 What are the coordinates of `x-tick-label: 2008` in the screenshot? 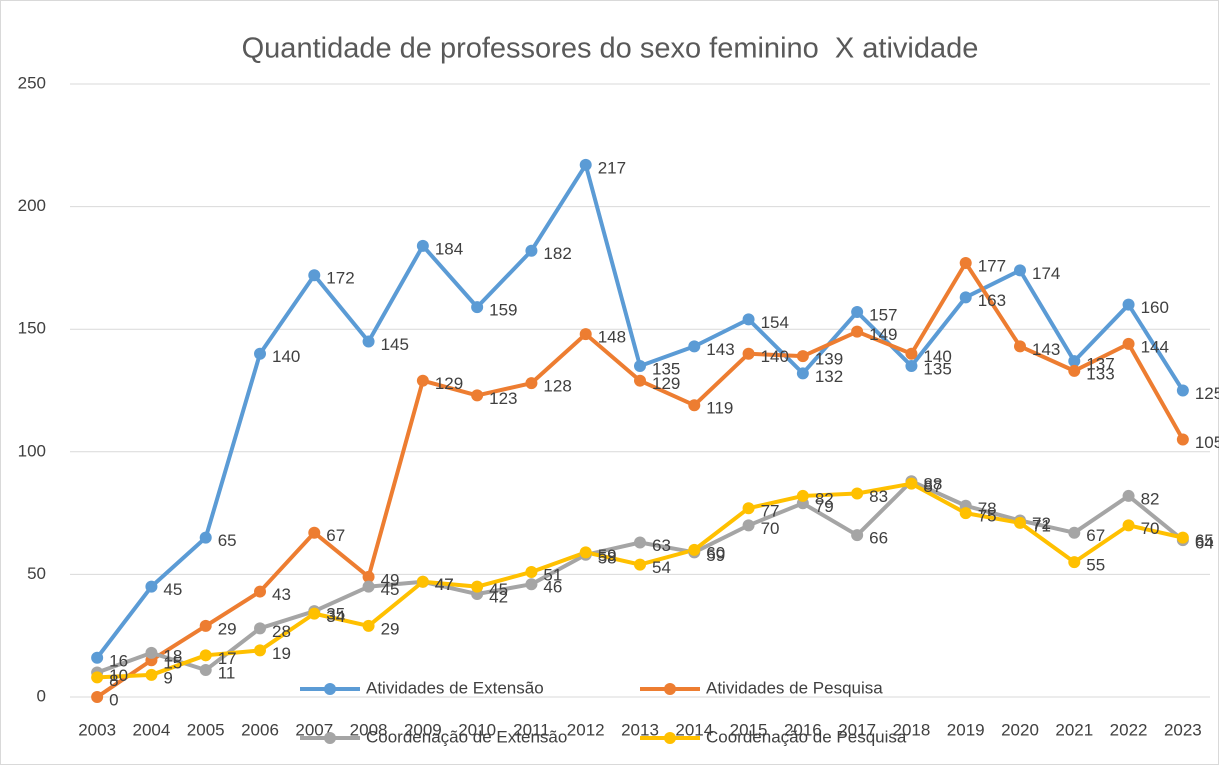 It's located at (369, 729).